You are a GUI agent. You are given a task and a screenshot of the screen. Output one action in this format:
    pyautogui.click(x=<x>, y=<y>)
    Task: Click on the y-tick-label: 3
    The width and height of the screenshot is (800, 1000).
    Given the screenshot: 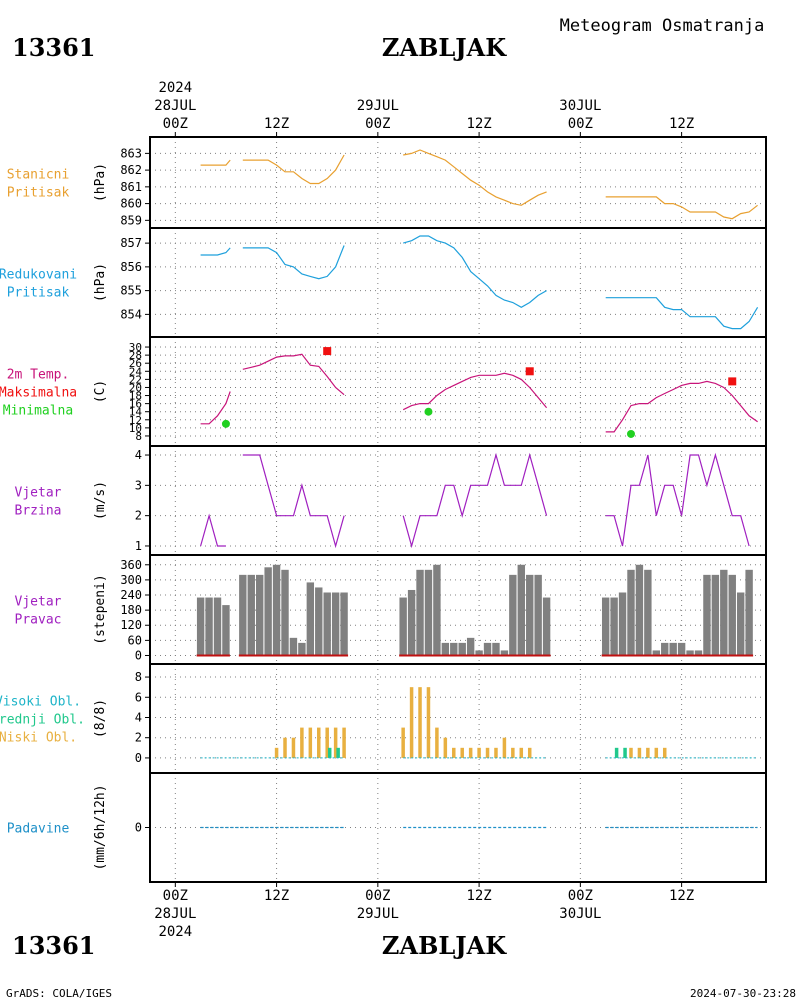 What is the action you would take?
    pyautogui.click(x=138, y=485)
    